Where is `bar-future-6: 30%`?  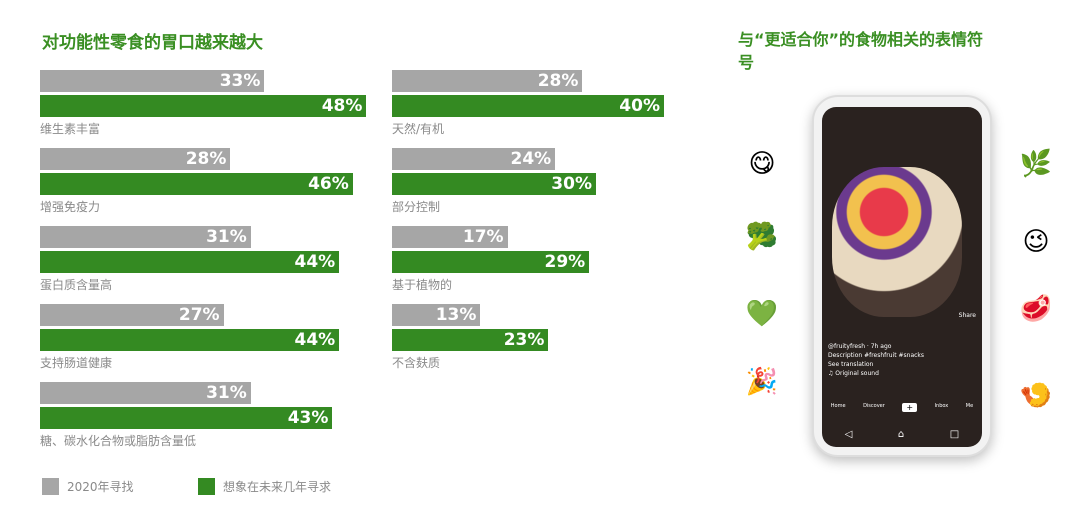 bar-future-6: 30% is located at coordinates (494, 184).